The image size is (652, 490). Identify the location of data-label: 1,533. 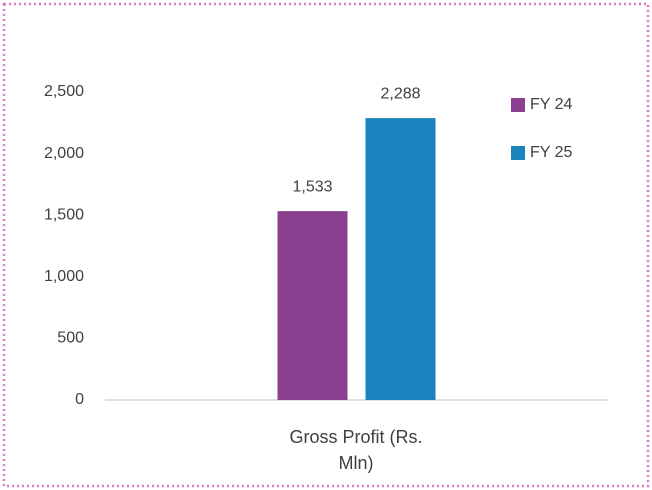
(312, 186).